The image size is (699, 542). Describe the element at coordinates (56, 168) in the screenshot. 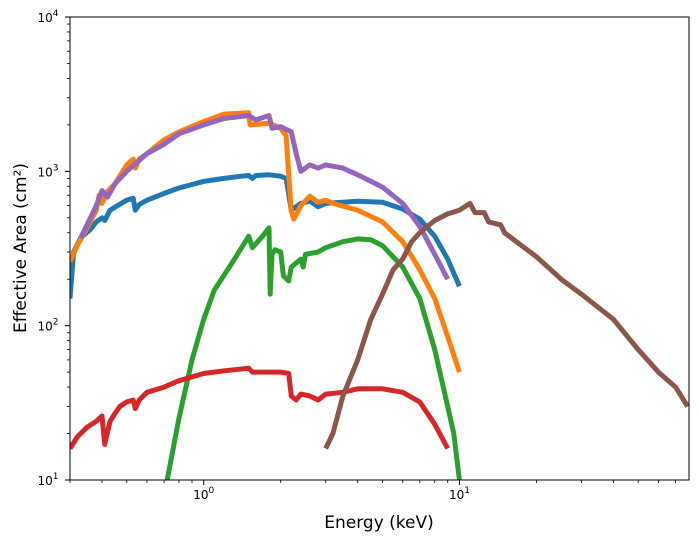

I see `y-tick-exp: 3` at that location.